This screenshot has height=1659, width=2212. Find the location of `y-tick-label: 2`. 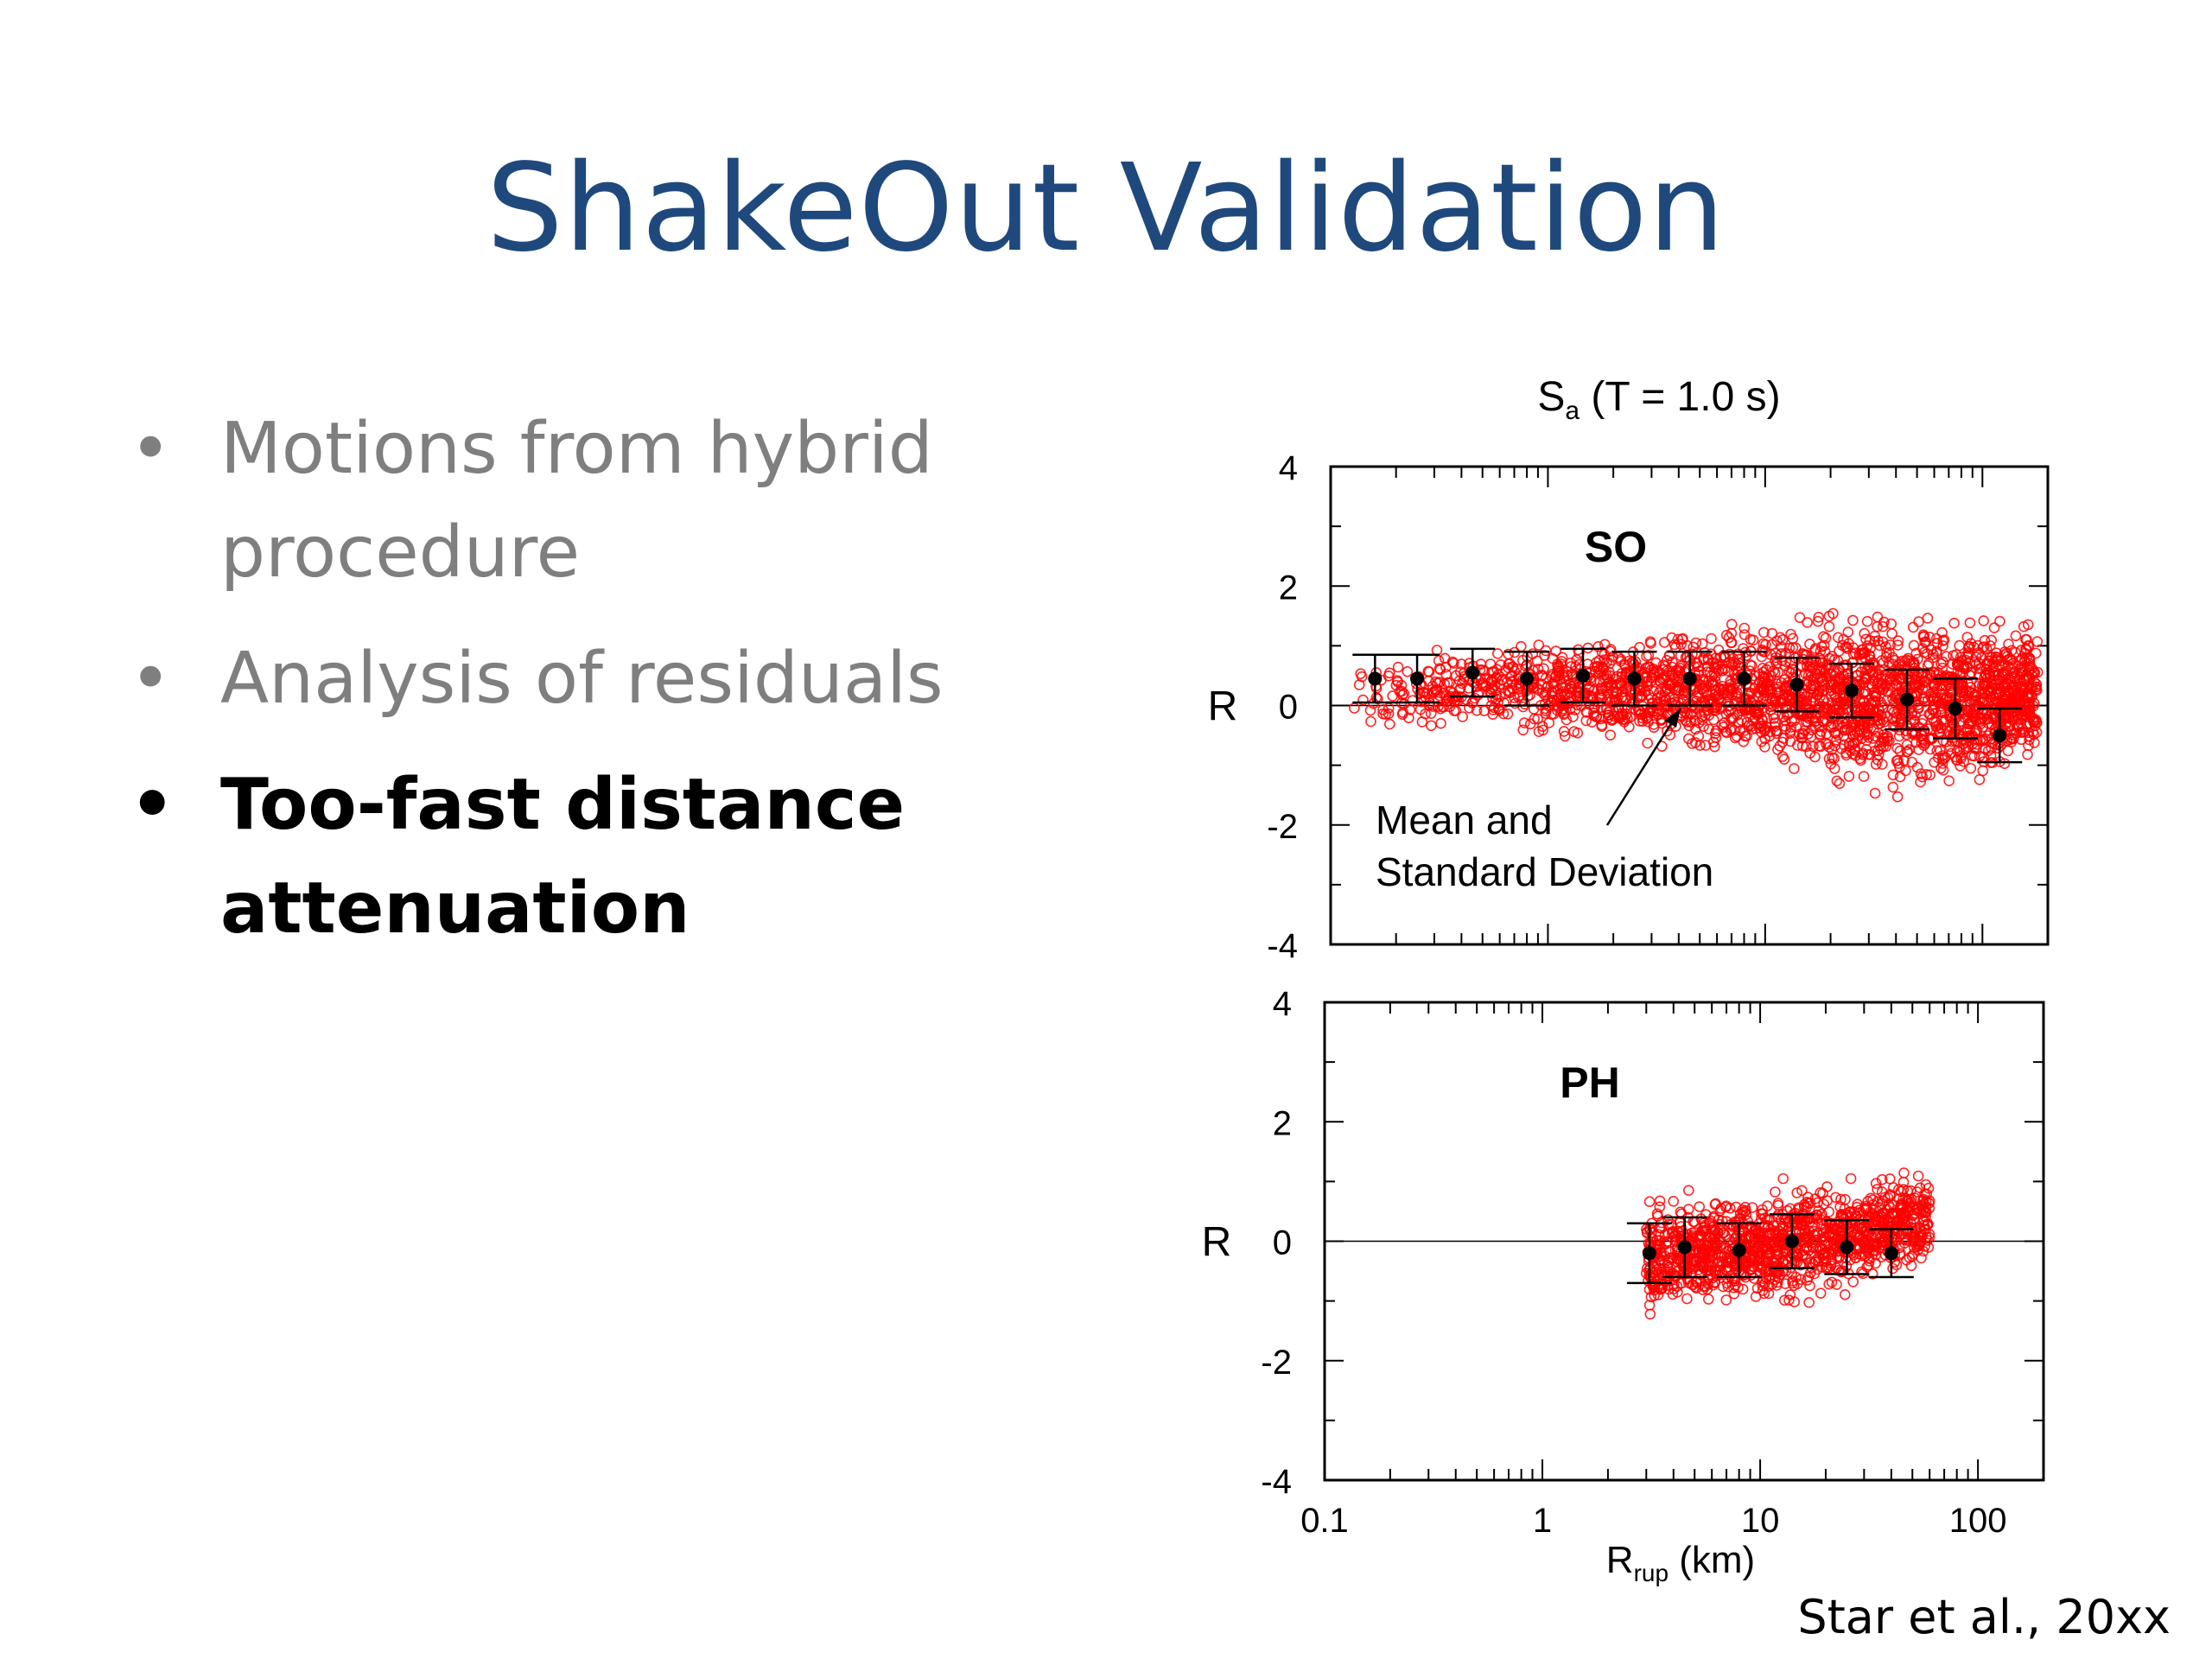

y-tick-label: 2 is located at coordinates (1288, 588).